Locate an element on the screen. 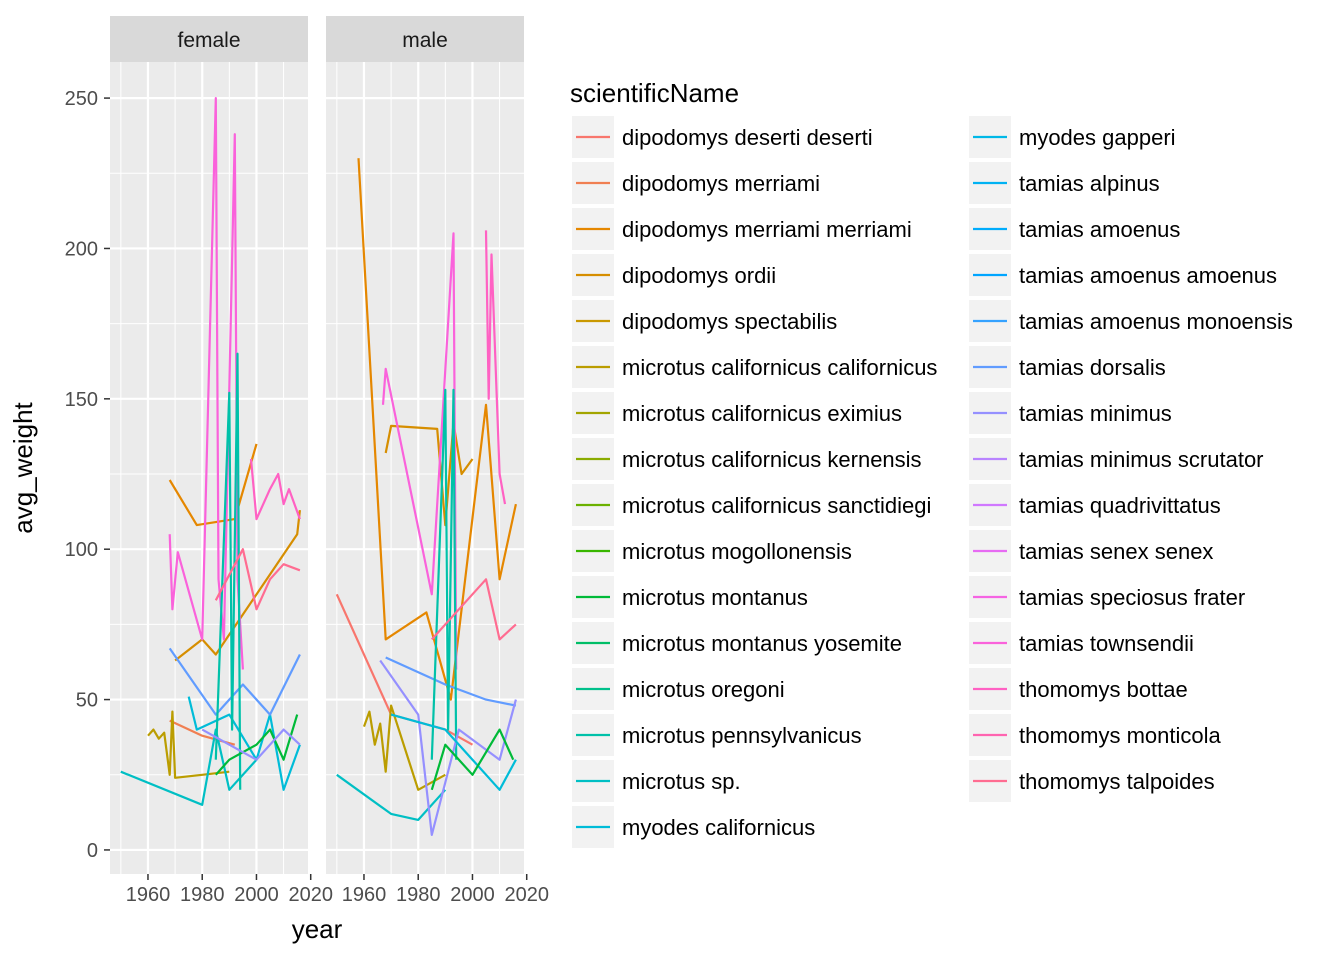 This screenshot has width=1344, height=960. facet-strip-label: male is located at coordinates (425, 40).